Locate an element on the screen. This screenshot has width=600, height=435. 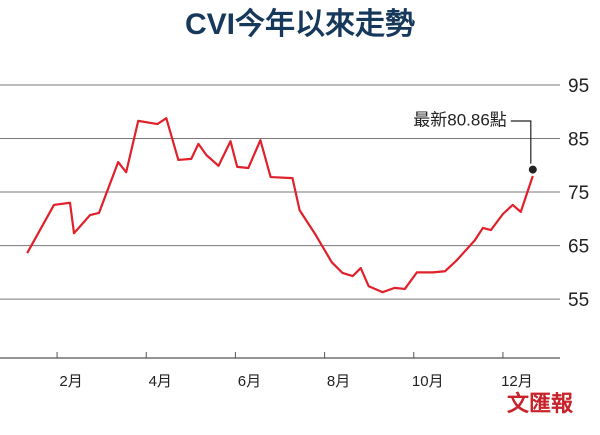
x-tick-label: 6月 is located at coordinates (249, 381).